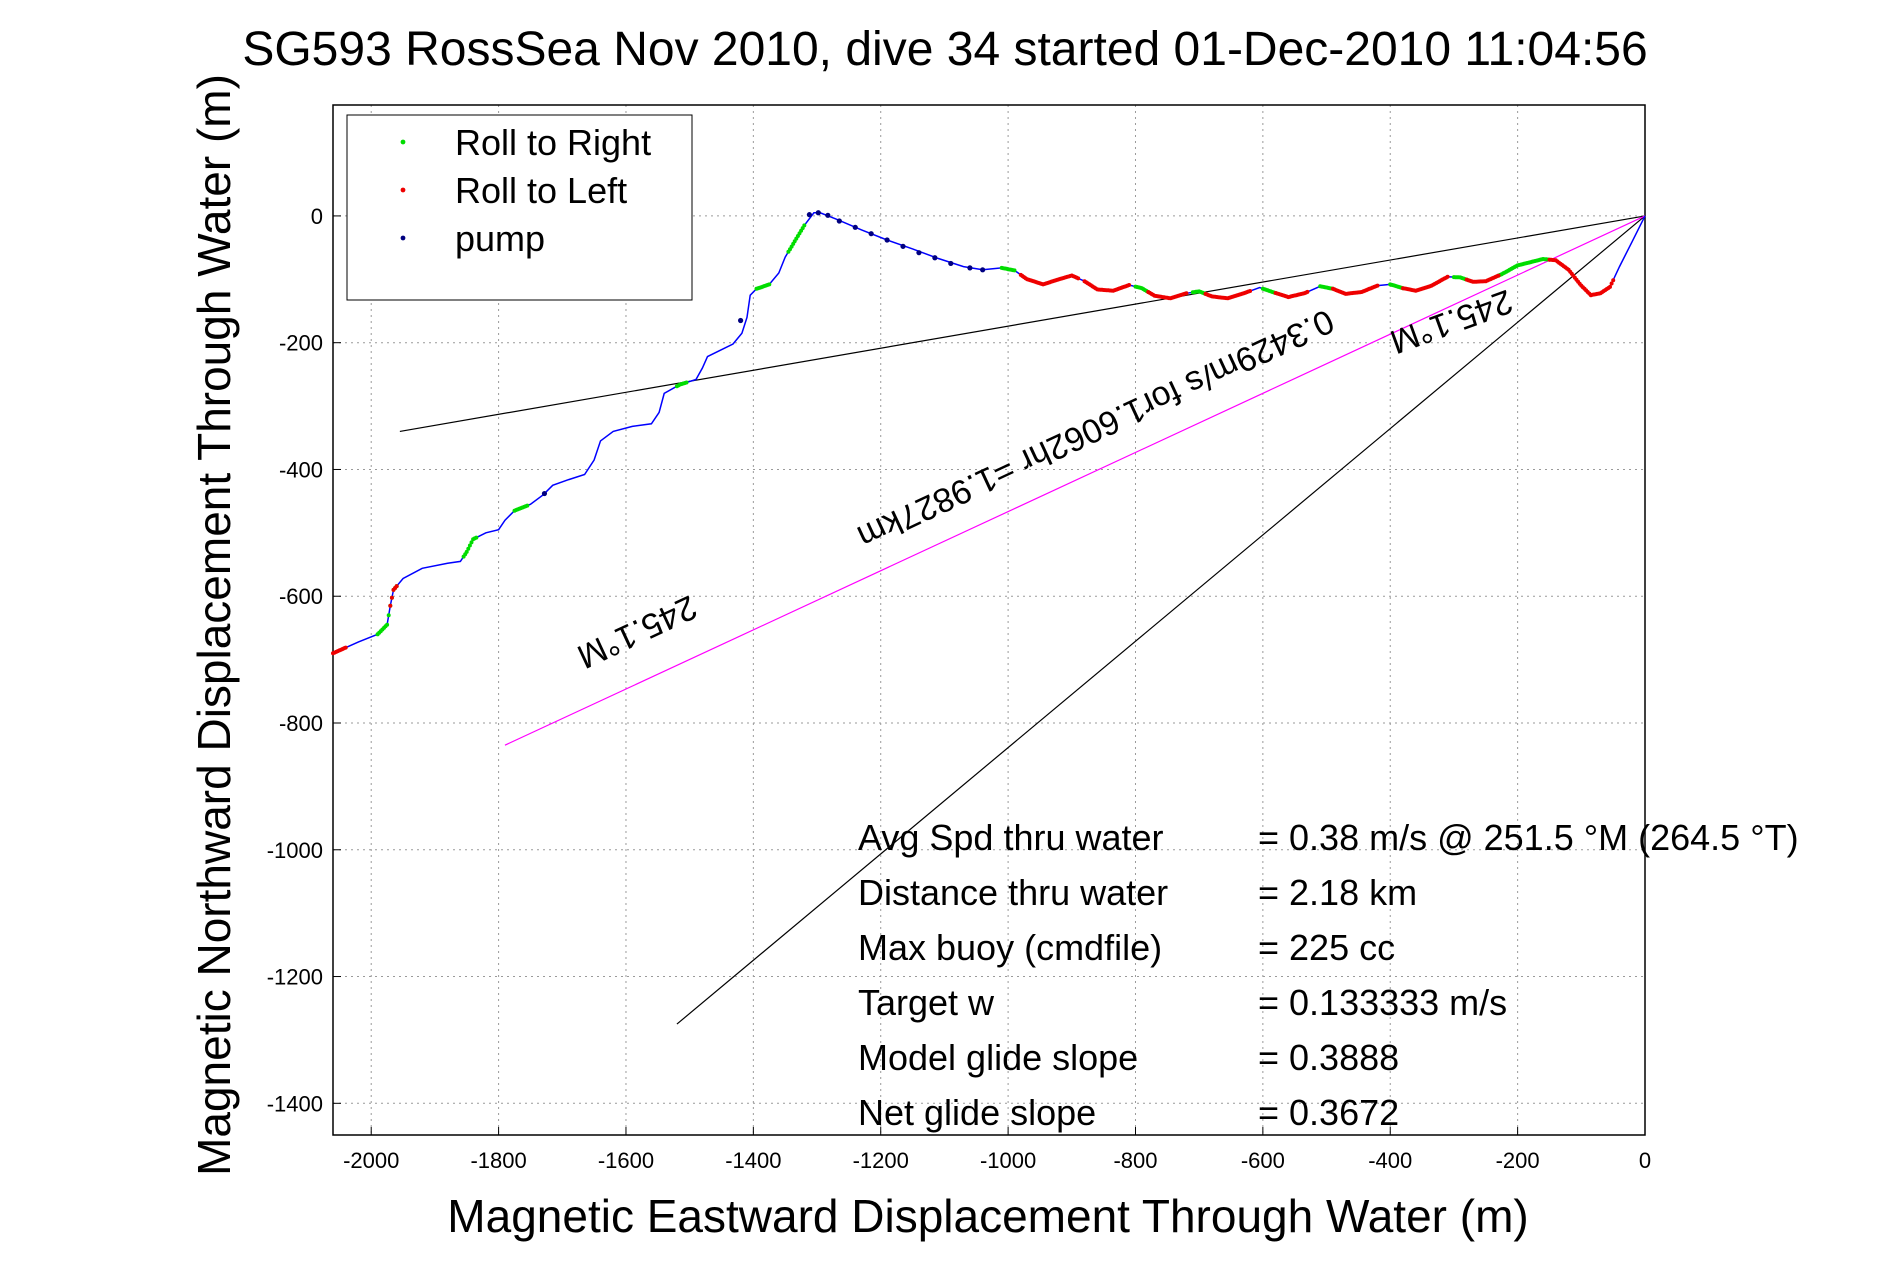  What do you see at coordinates (500, 238) in the screenshot?
I see `legend-label: pump` at bounding box center [500, 238].